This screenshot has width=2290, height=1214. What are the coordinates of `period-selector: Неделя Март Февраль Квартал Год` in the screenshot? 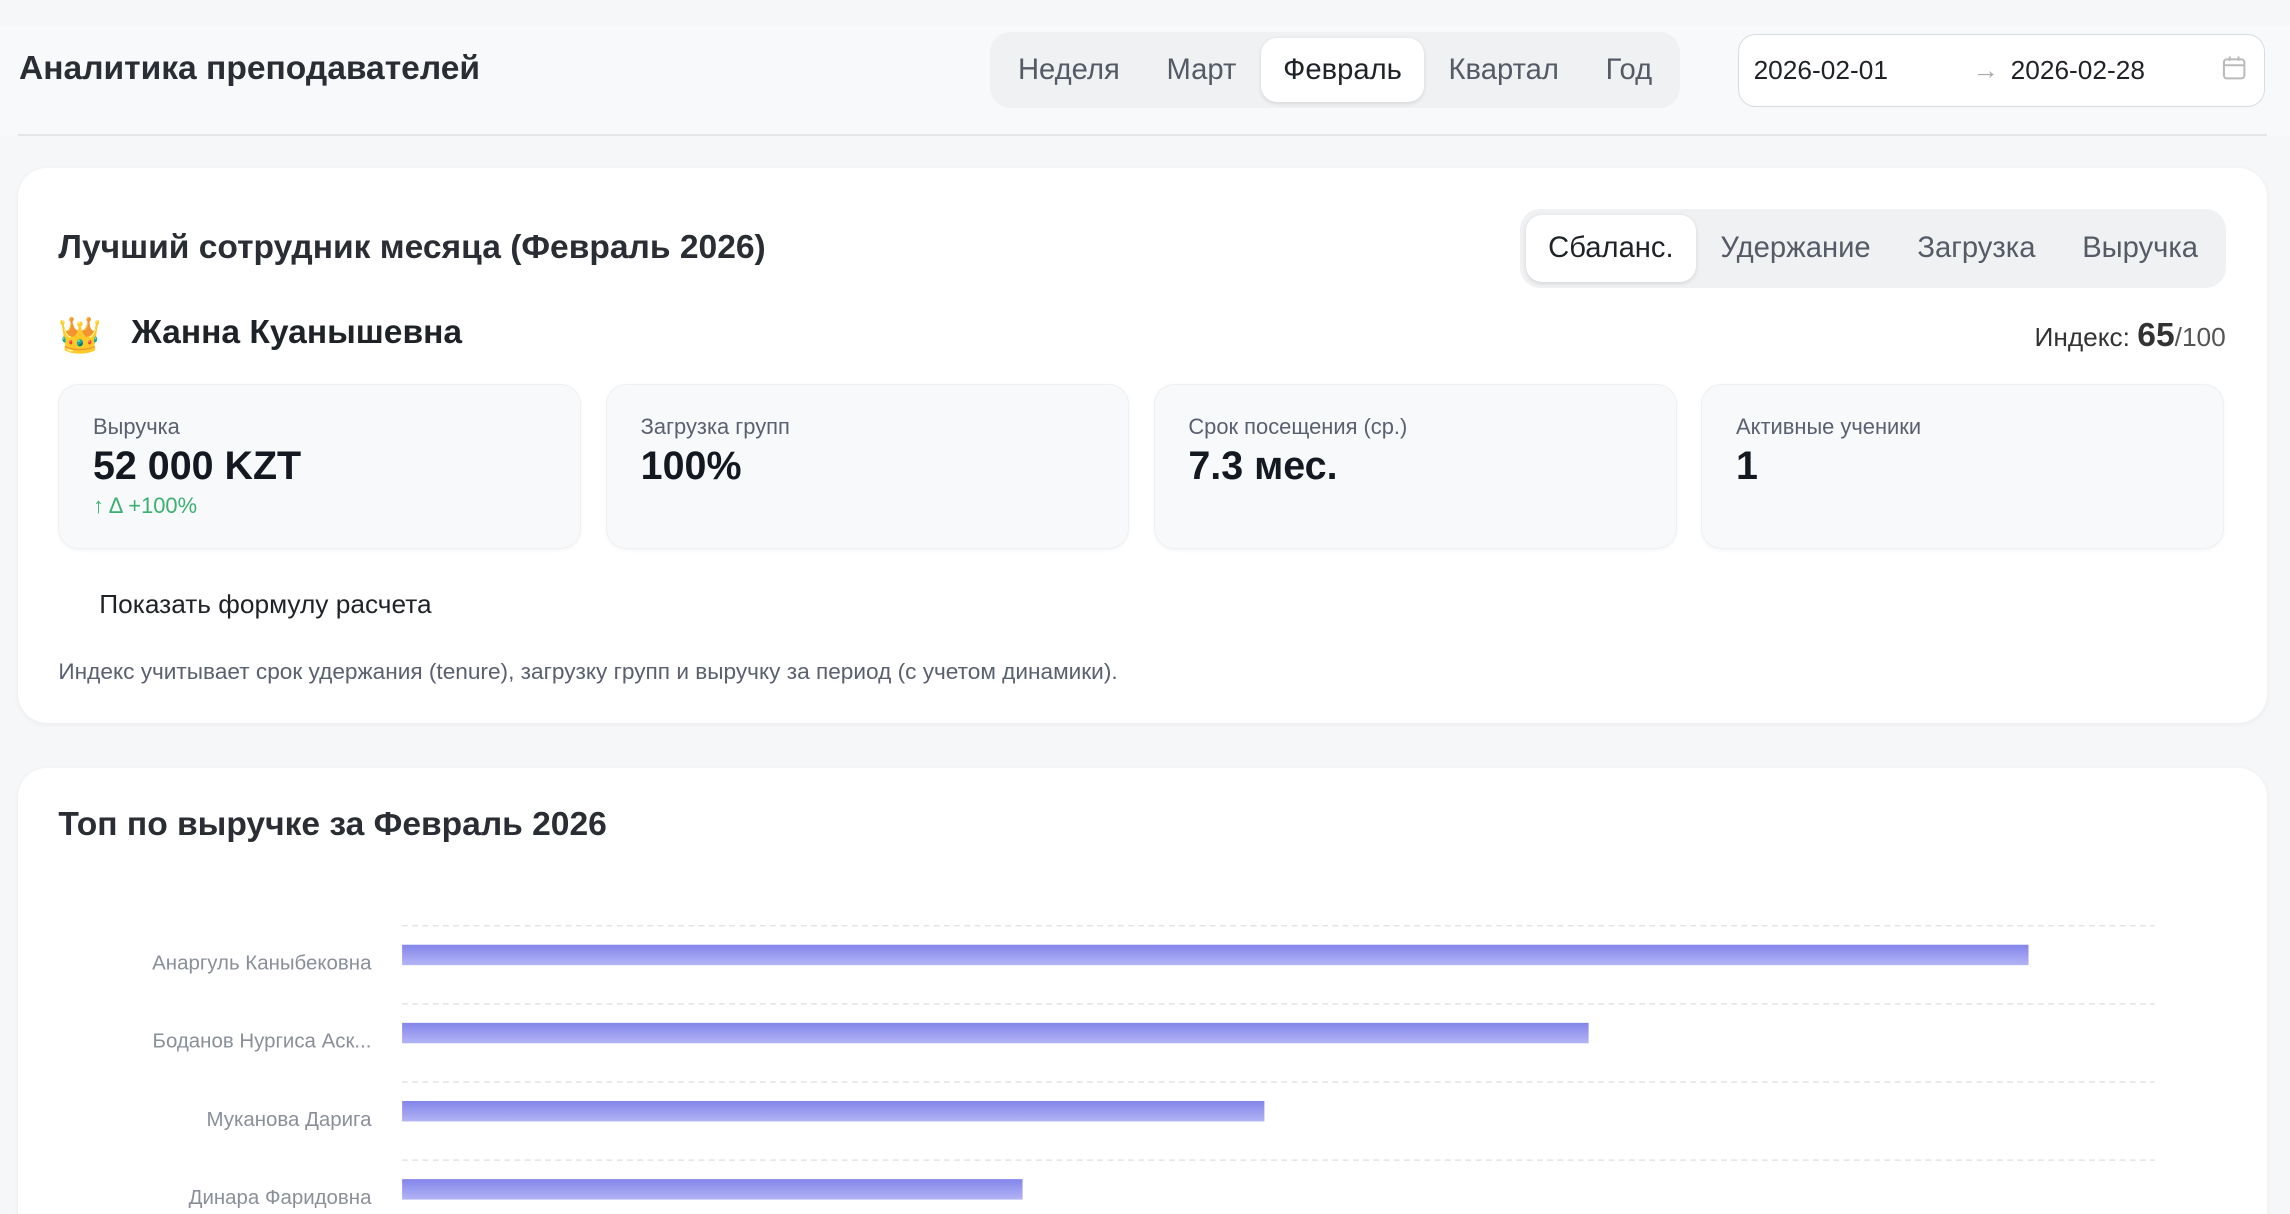 It's located at (1335, 70).